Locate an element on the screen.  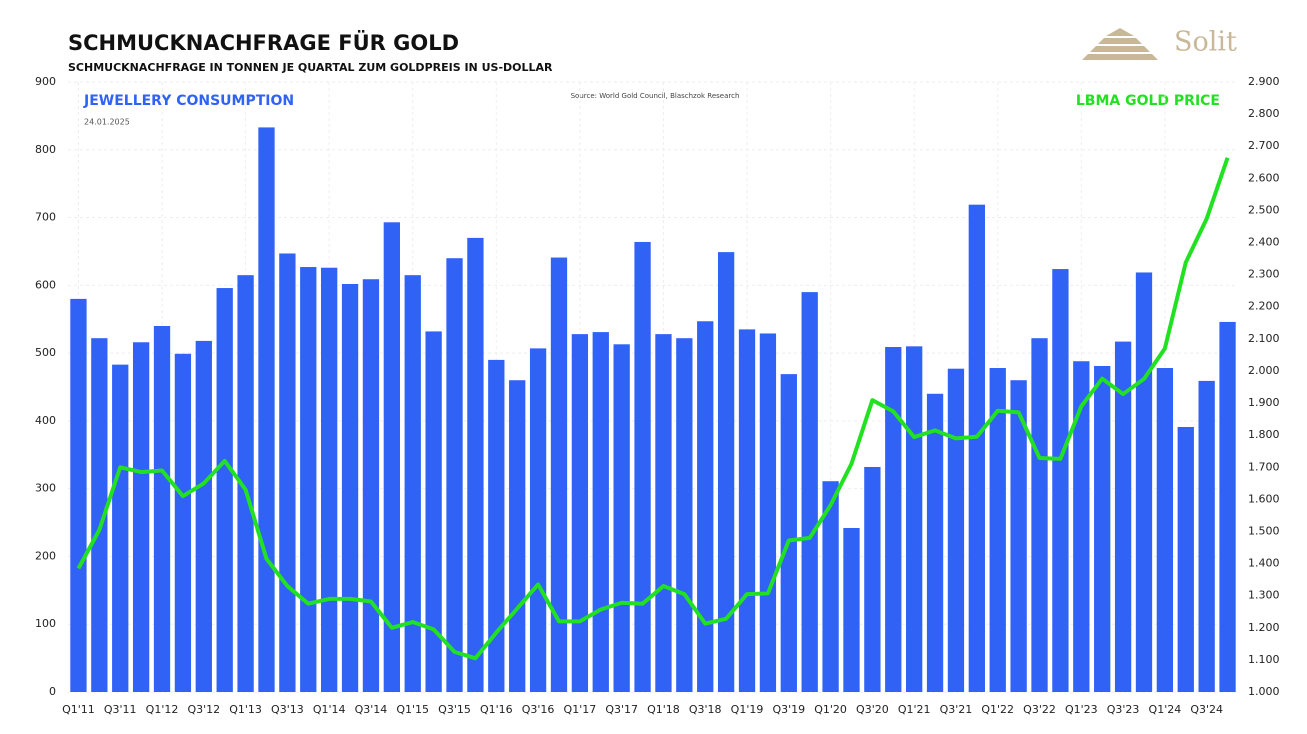
chart-title: SCHMUCKNACHFRAGE FÜR GOLD is located at coordinates (263, 42).